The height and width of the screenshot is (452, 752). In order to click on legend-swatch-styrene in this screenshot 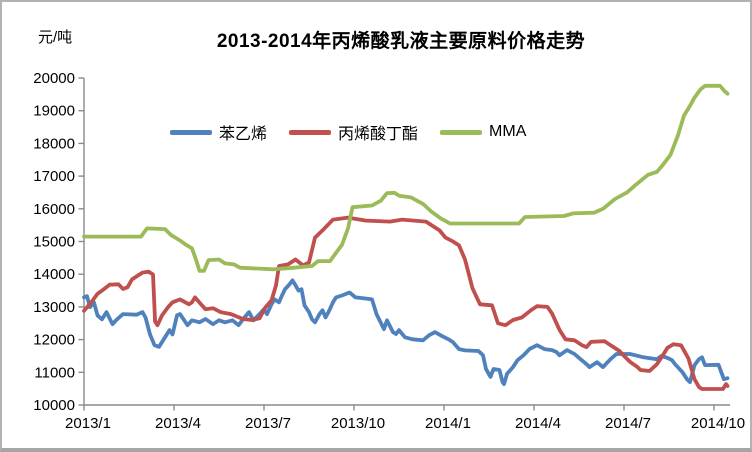, I will do `click(191, 132)`.